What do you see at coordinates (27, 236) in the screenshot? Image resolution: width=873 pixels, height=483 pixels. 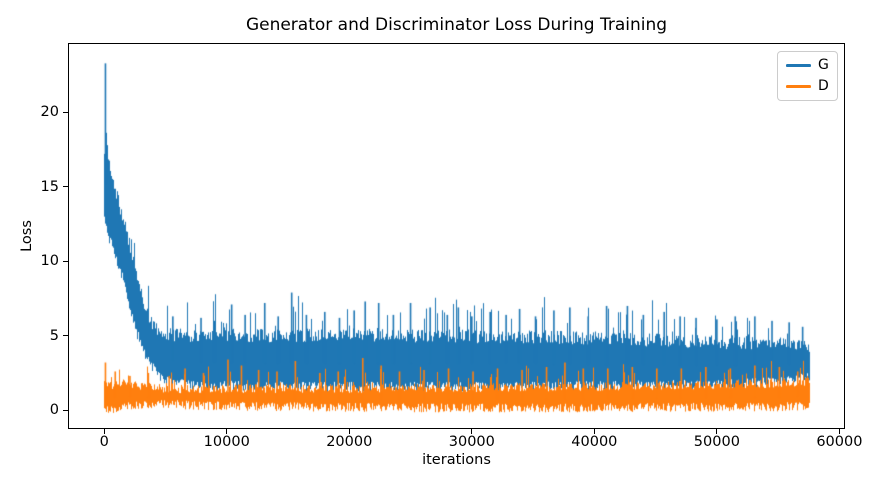 I see `y-axis-label: Loss` at bounding box center [27, 236].